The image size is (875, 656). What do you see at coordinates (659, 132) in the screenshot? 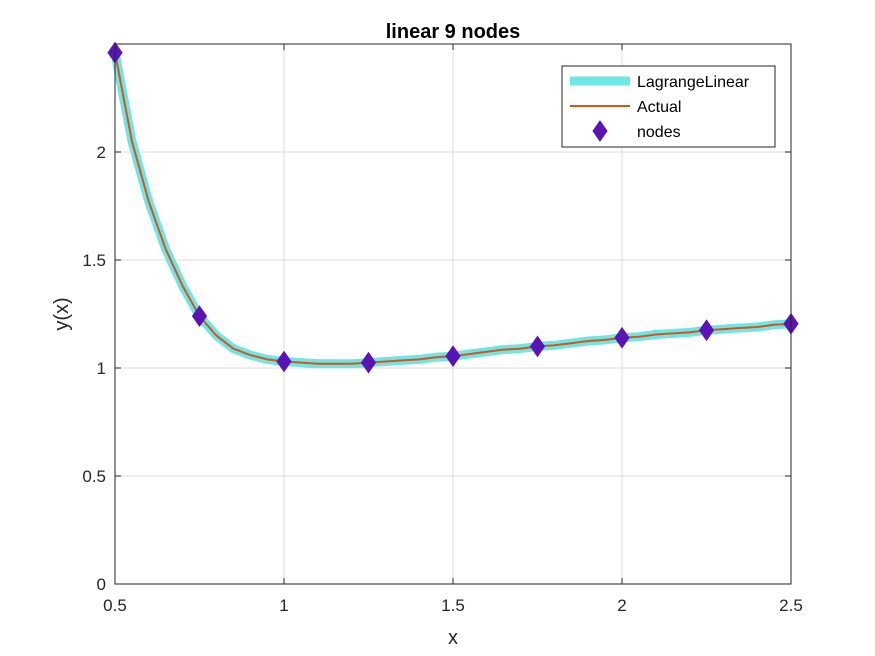
I see `legend-label-nodes: nodes` at bounding box center [659, 132].